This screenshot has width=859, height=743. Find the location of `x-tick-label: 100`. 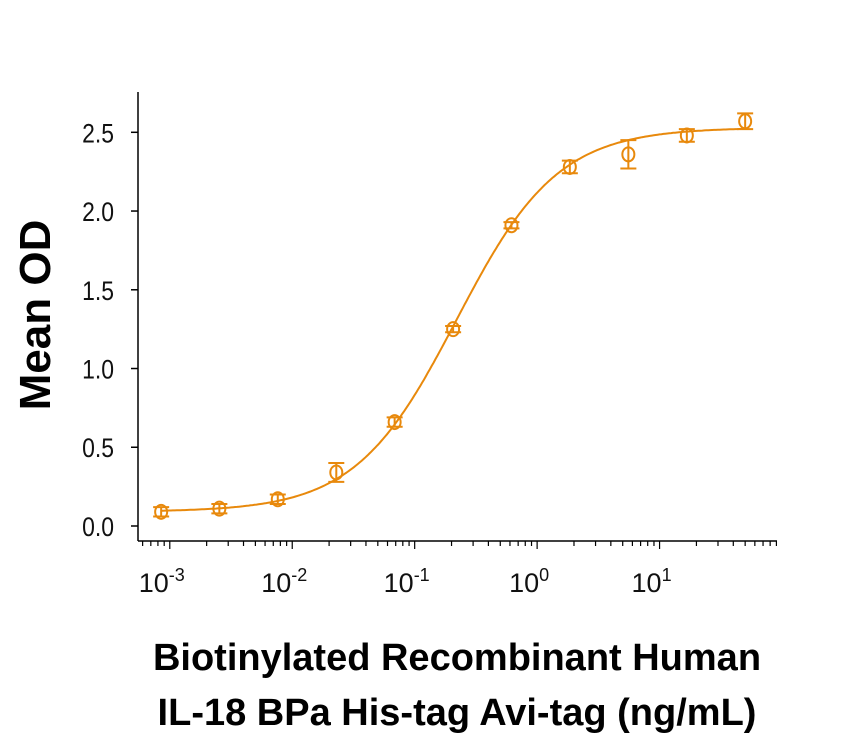

x-tick-label: 100 is located at coordinates (529, 581).